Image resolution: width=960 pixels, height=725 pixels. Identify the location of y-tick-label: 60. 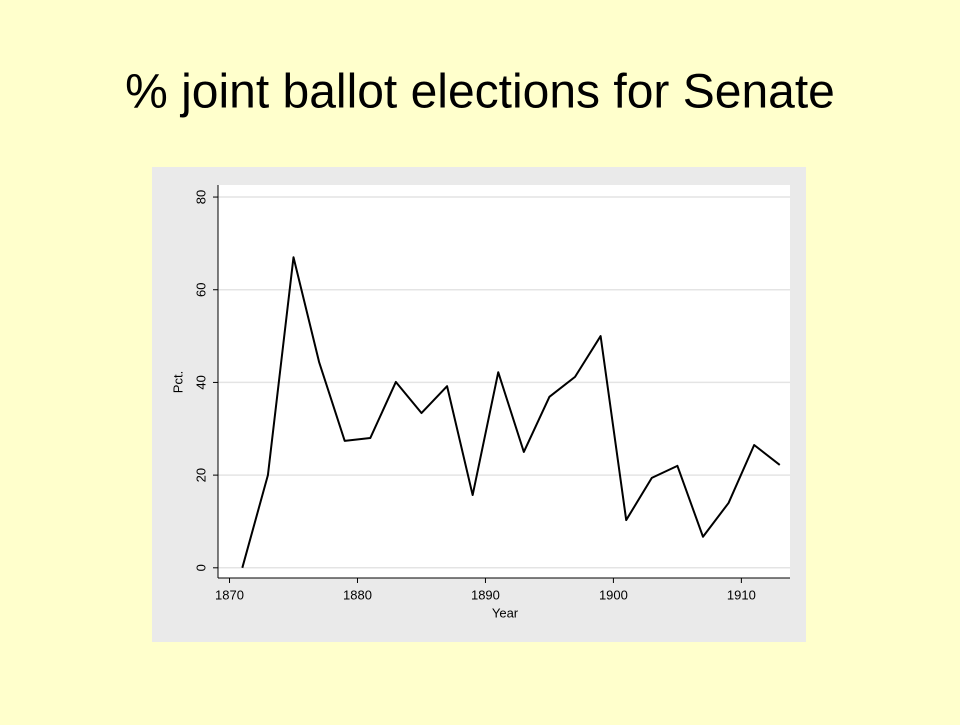
(200, 290).